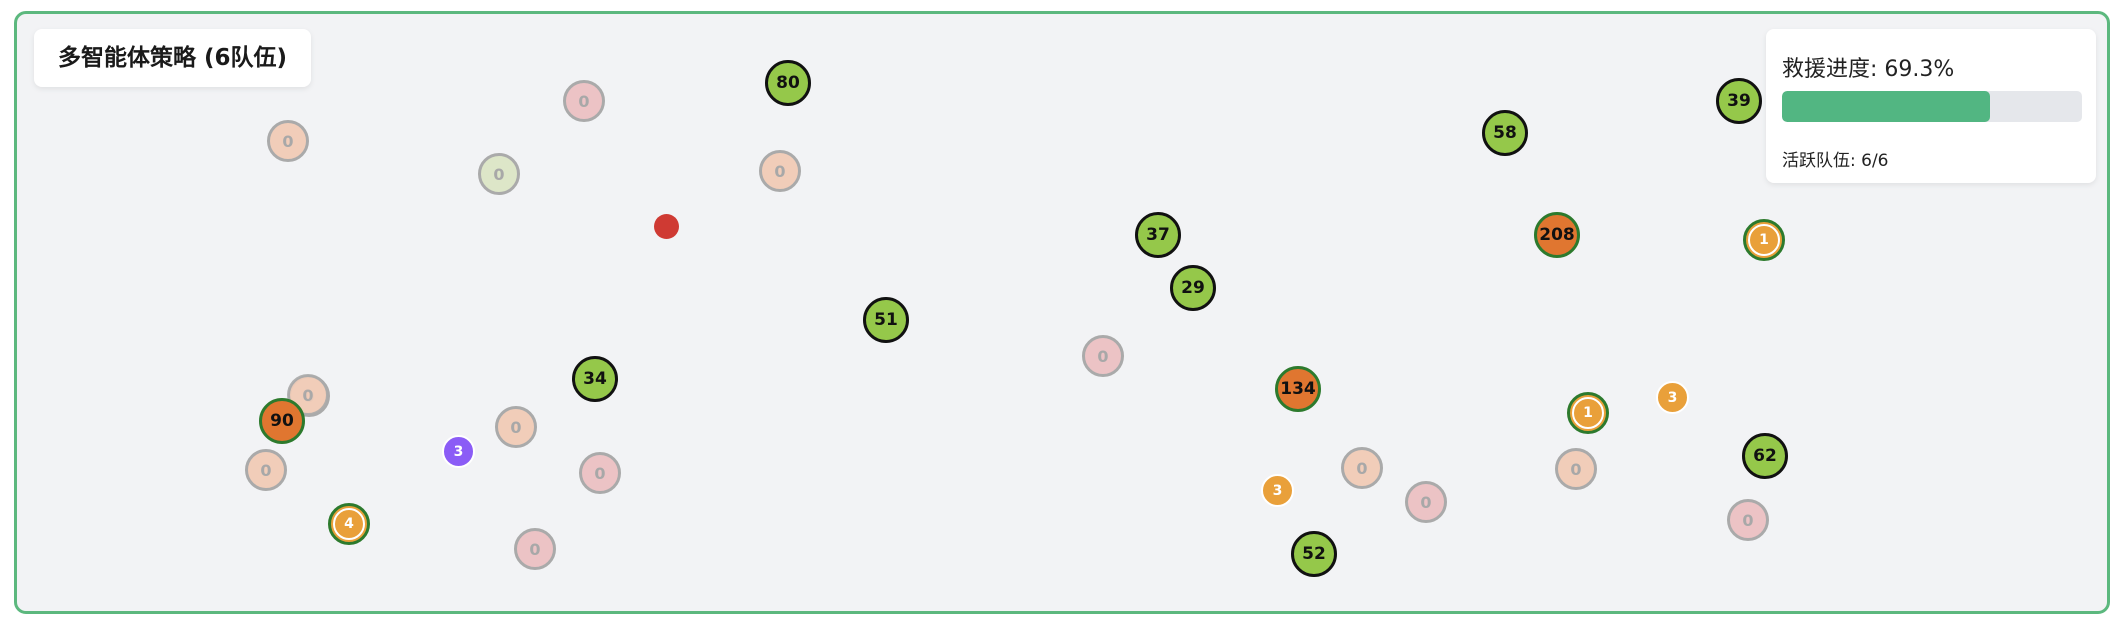  I want to click on hazard-marker, so click(666, 226).